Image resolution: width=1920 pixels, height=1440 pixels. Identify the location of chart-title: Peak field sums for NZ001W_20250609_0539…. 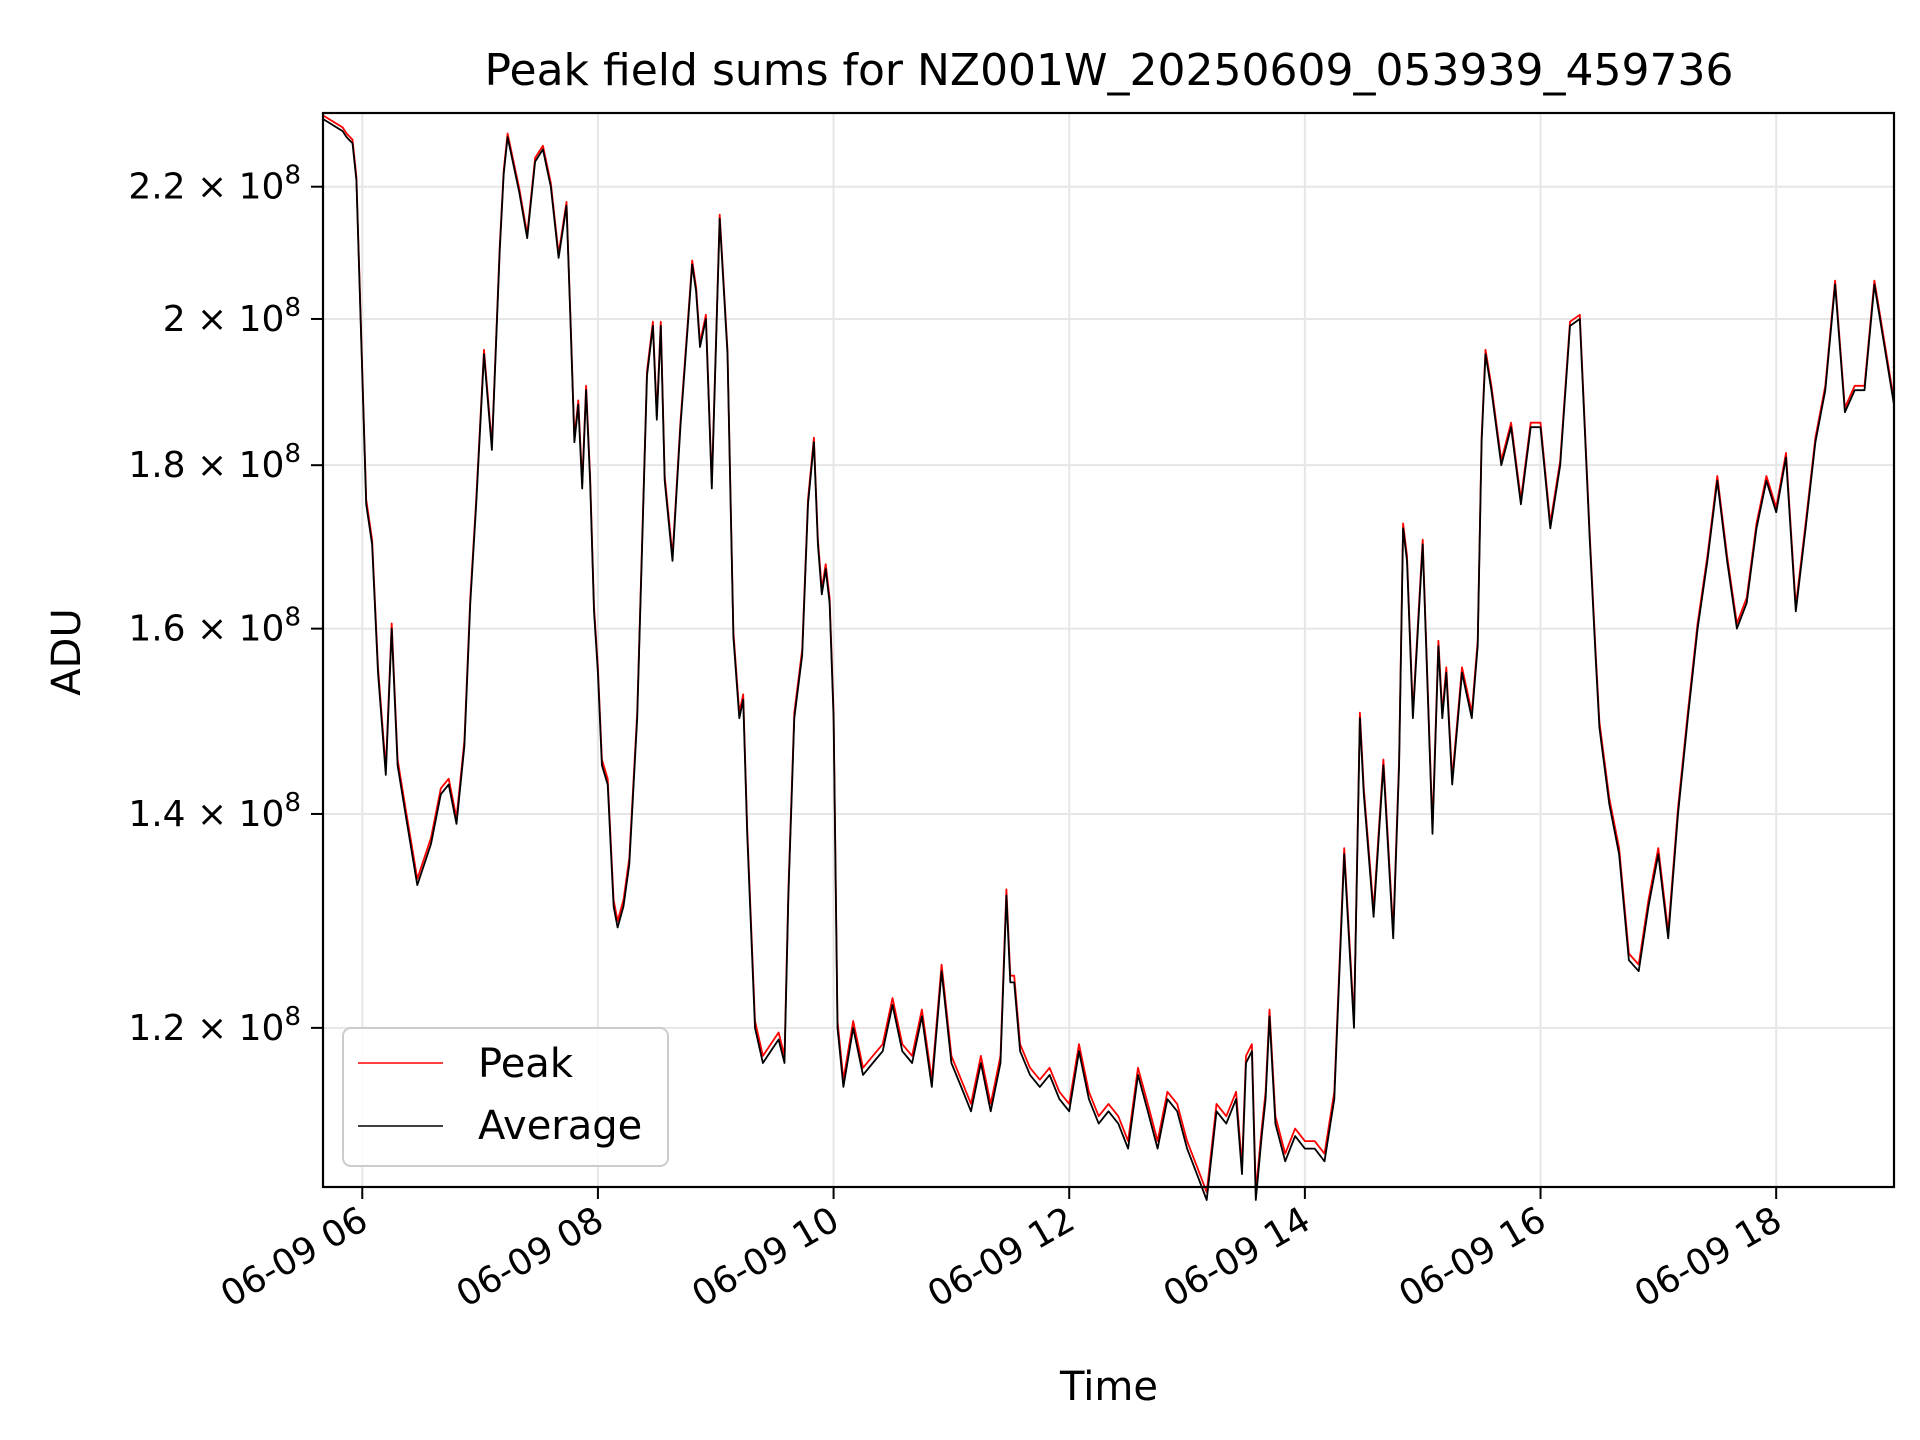
(1109, 70).